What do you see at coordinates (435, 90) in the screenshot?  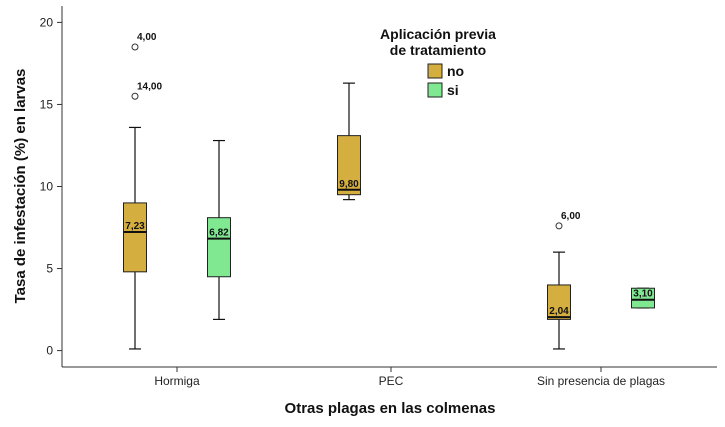 I see `legend-swatch-si` at bounding box center [435, 90].